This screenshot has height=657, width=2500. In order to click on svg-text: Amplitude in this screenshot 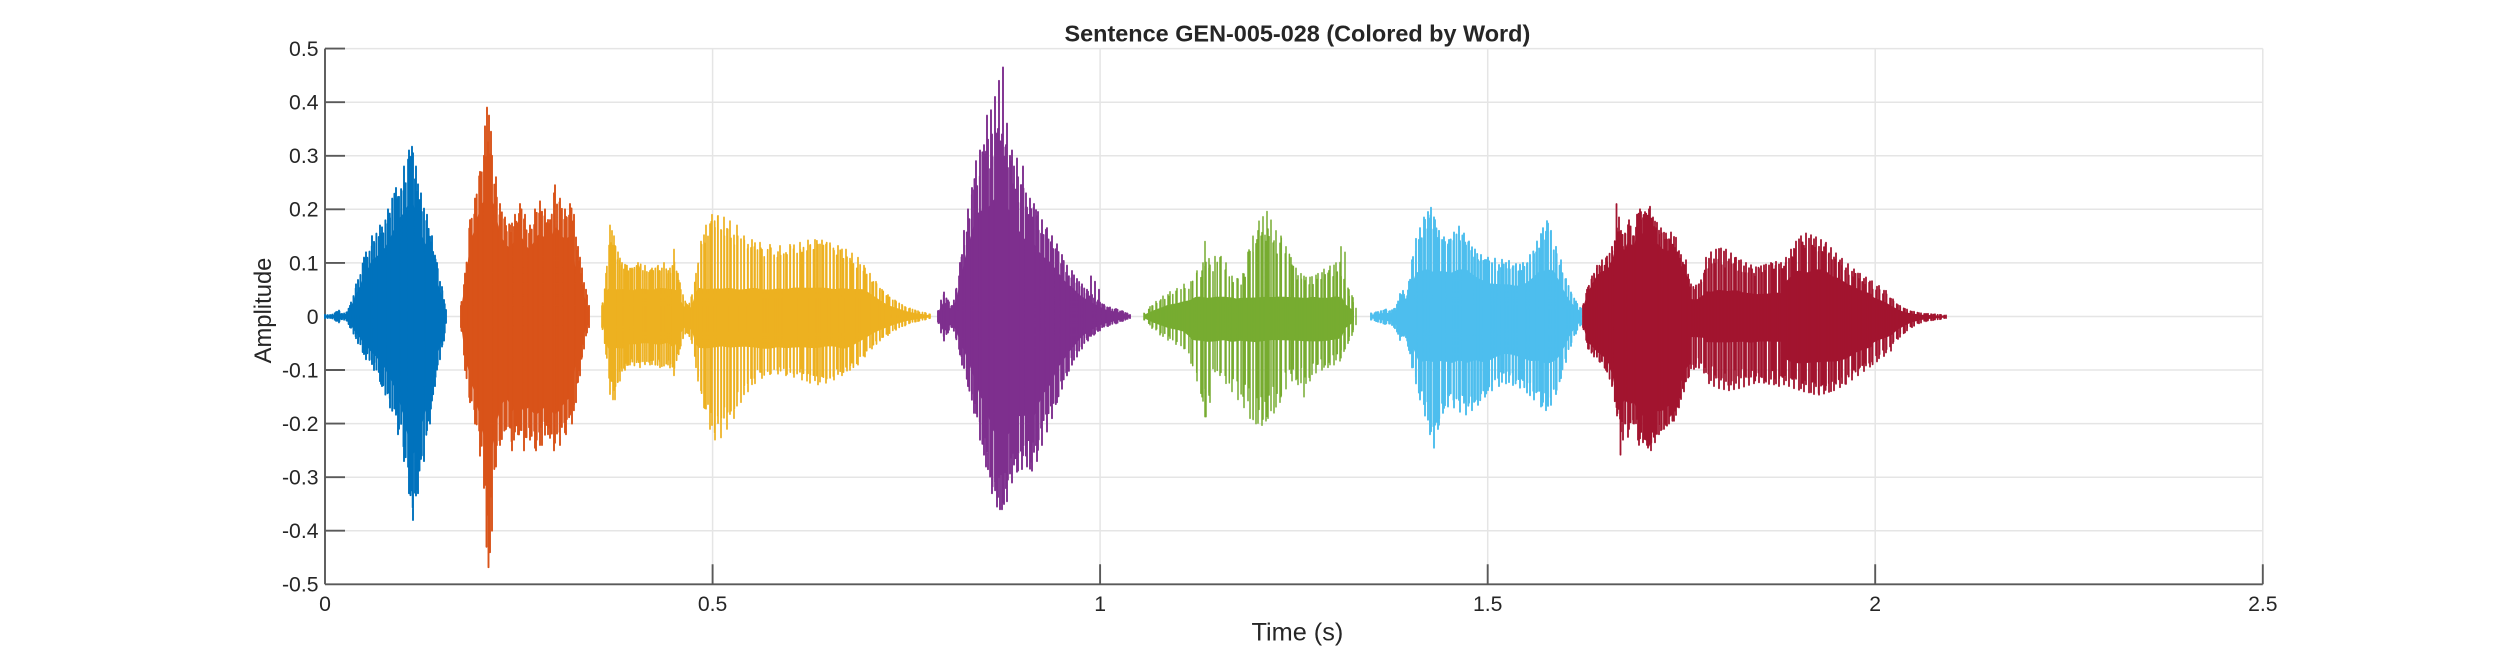, I will do `click(263, 311)`.